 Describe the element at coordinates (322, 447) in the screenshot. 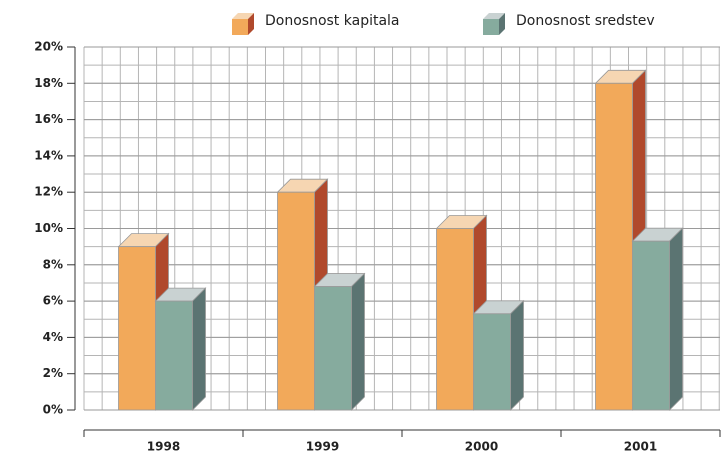

I see `x-tick-label: 1999` at that location.